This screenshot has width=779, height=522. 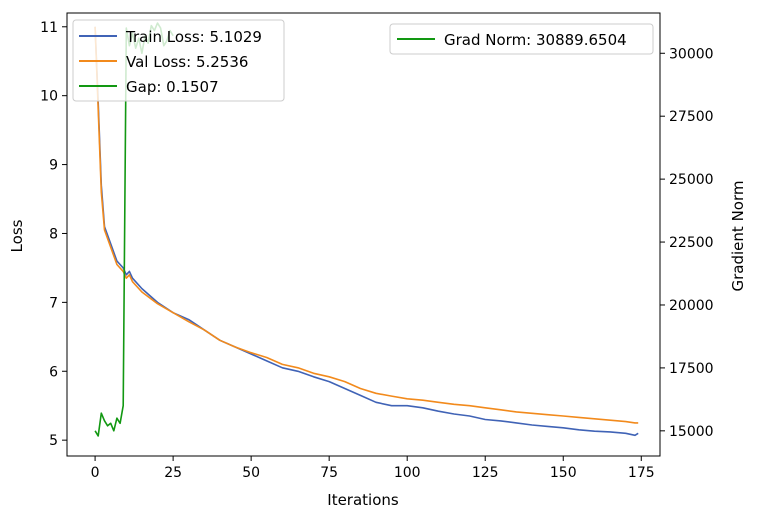 What do you see at coordinates (49, 97) in the screenshot?
I see `y-left-tick-label-5: 10` at bounding box center [49, 97].